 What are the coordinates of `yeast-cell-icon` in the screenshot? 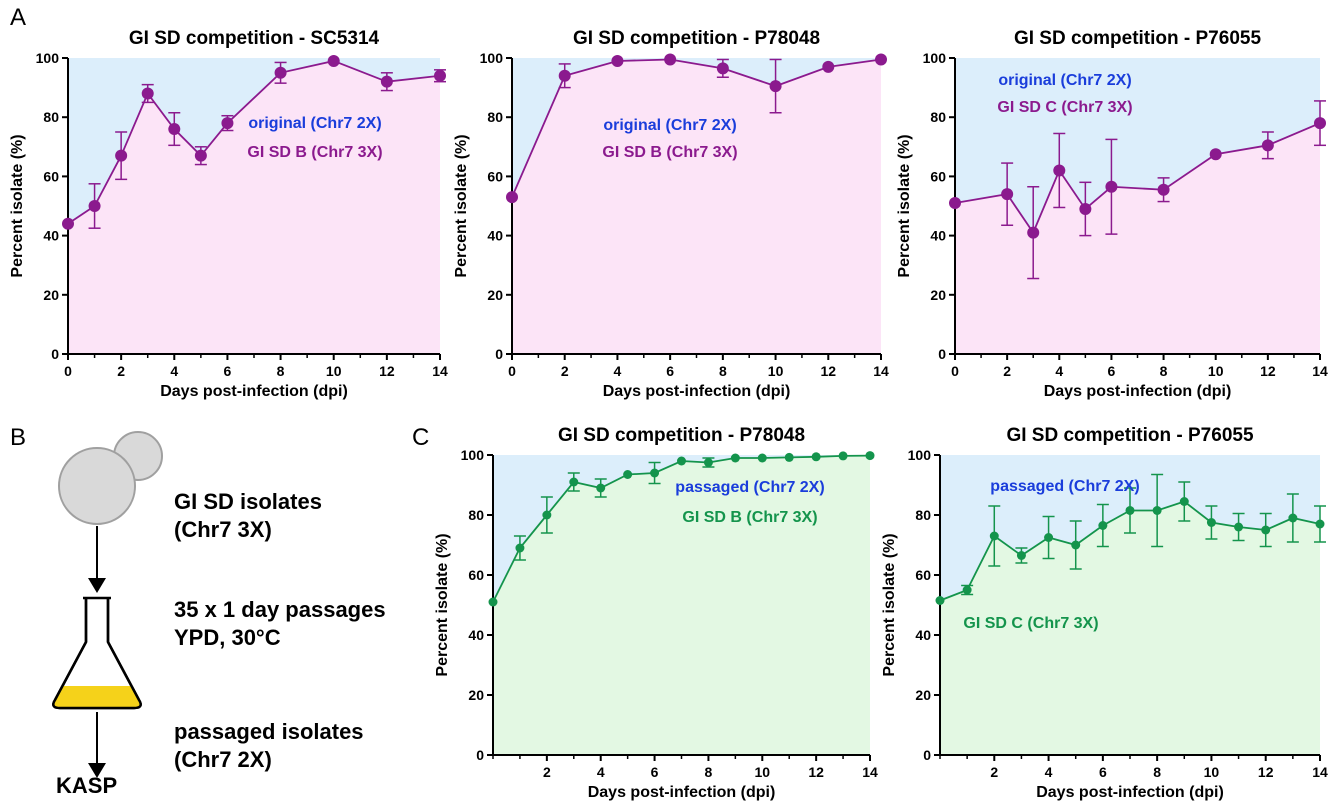 It's located at (110, 478).